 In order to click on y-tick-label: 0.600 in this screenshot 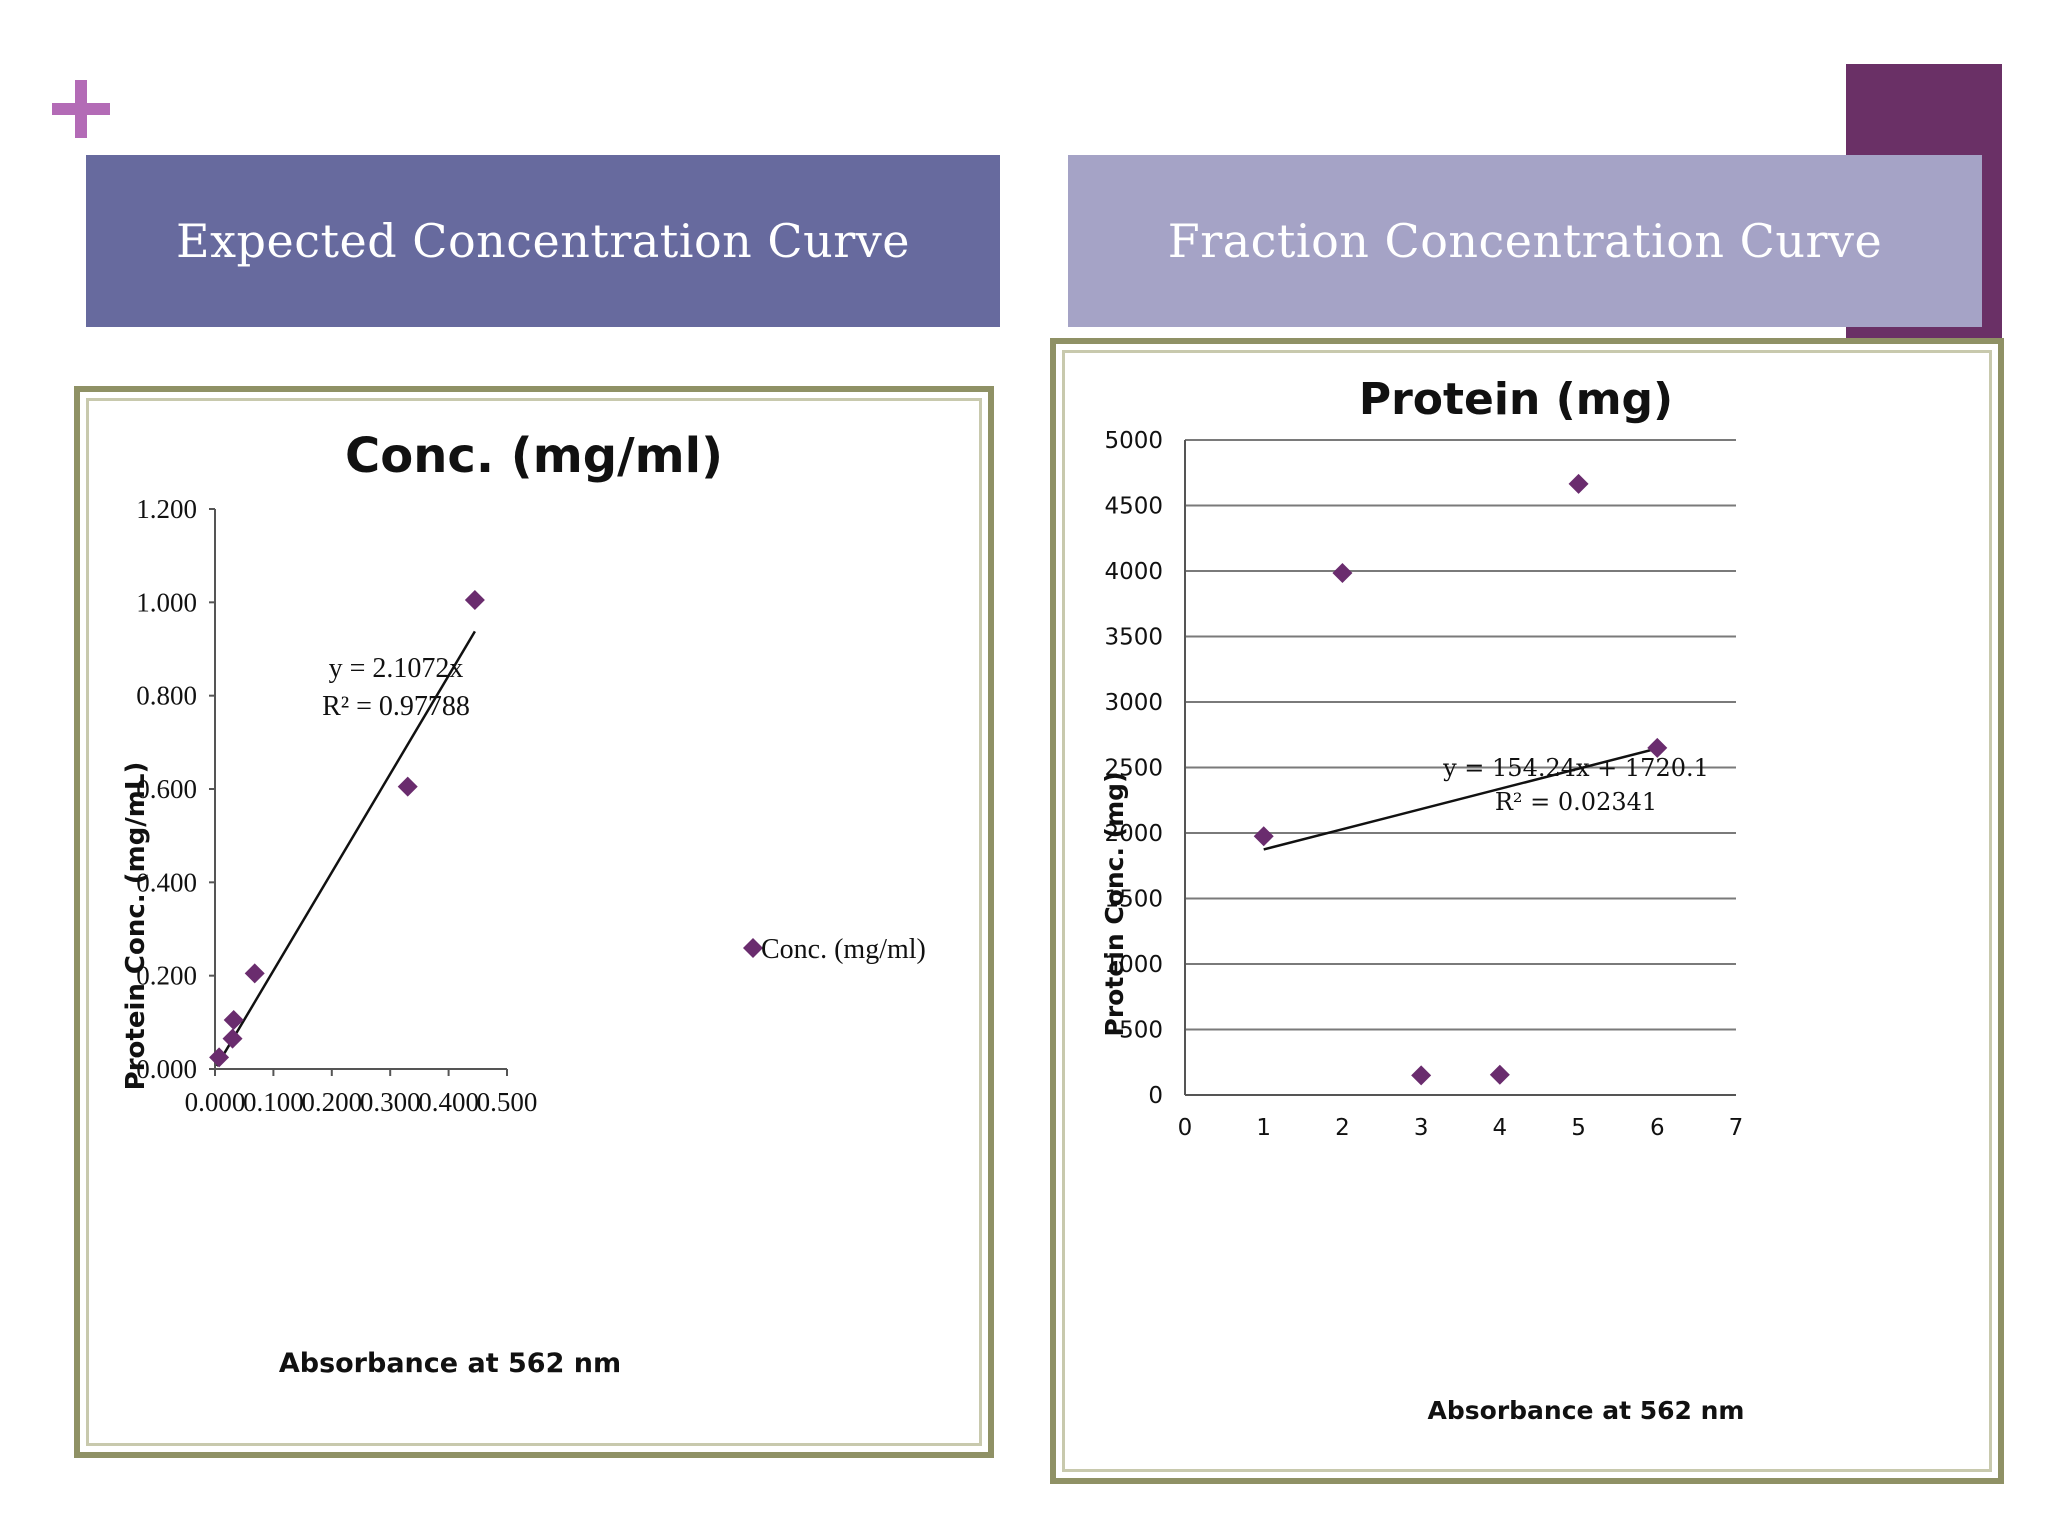, I will do `click(166, 789)`.